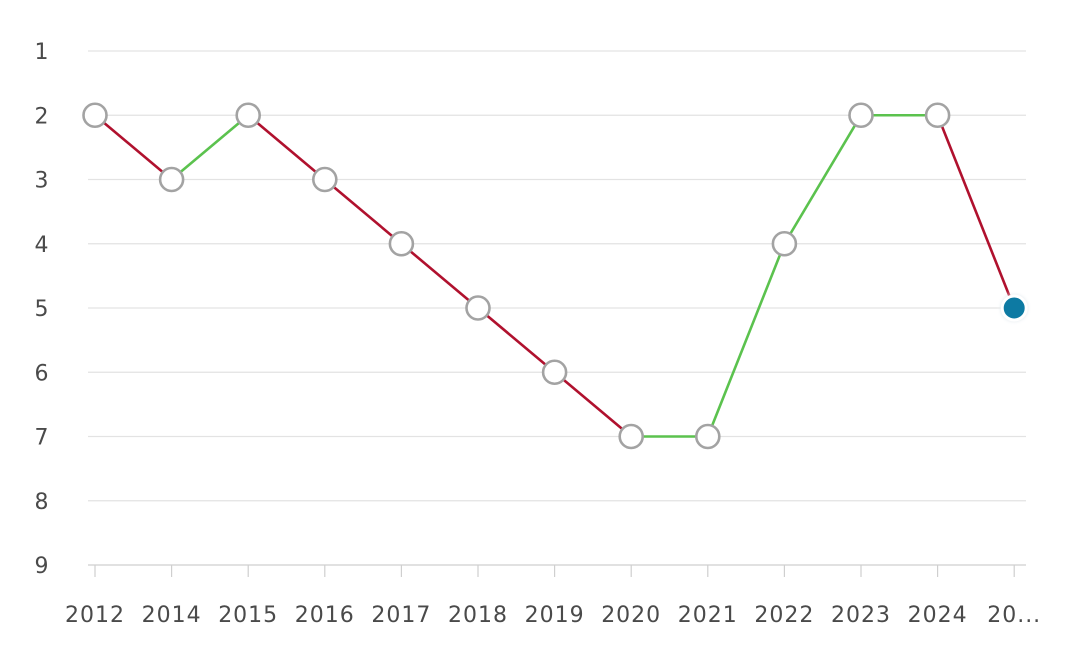 The width and height of the screenshot is (1080, 662). What do you see at coordinates (555, 615) in the screenshot?
I see `x-tick-label: 2019` at bounding box center [555, 615].